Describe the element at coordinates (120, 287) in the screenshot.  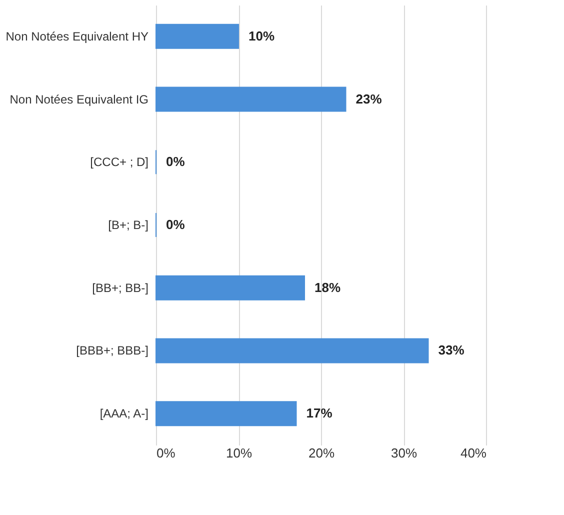
I see `y-tick-label: [BB+; BB-]` at that location.